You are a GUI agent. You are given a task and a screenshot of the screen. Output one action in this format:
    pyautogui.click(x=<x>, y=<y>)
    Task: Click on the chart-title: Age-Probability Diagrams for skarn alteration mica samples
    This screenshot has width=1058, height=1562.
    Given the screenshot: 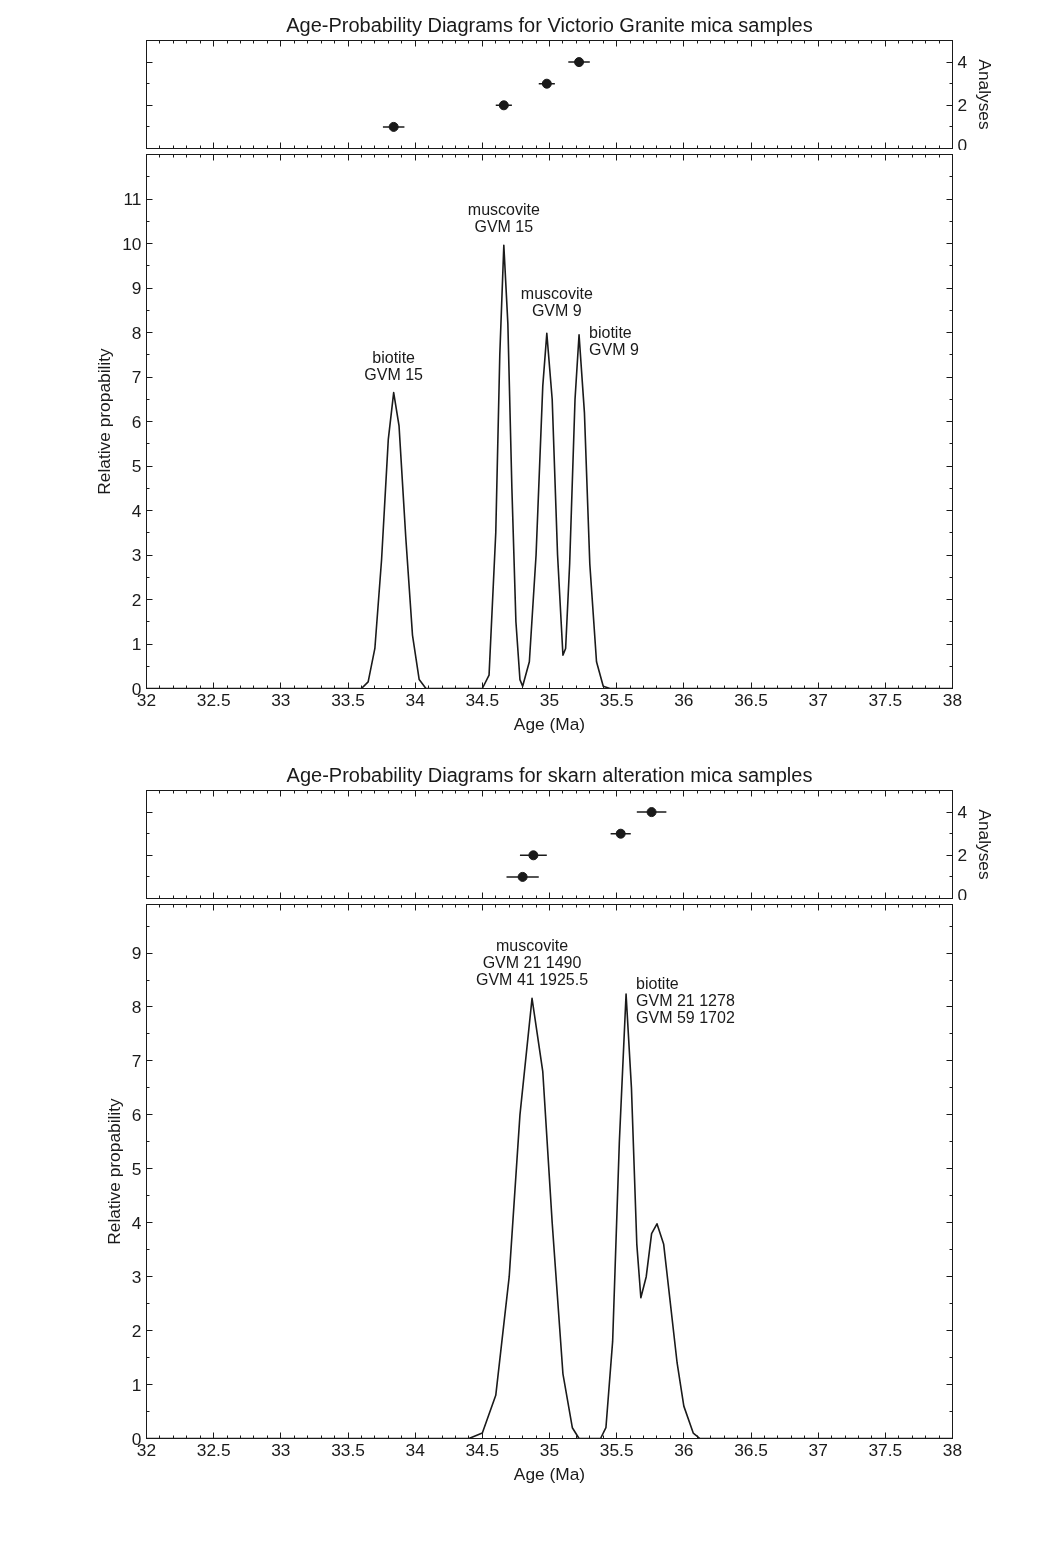 What is the action you would take?
    pyautogui.click(x=549, y=774)
    